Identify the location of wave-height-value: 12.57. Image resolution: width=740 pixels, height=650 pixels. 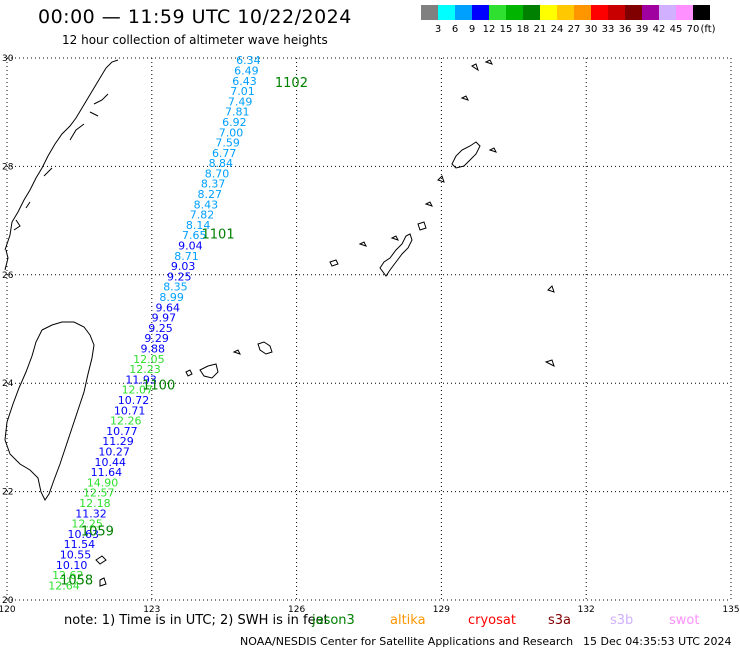
(99, 493).